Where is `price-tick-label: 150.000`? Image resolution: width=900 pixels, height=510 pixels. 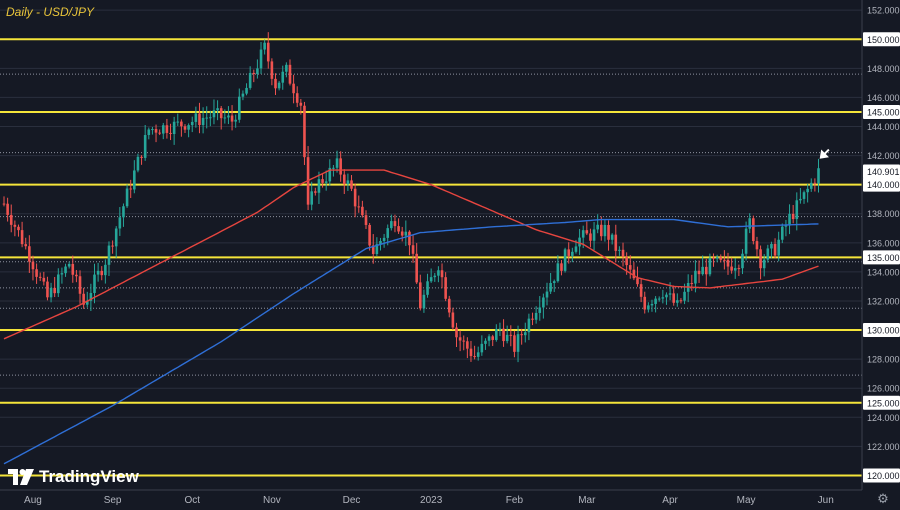 price-tick-label: 150.000 is located at coordinates (883, 40).